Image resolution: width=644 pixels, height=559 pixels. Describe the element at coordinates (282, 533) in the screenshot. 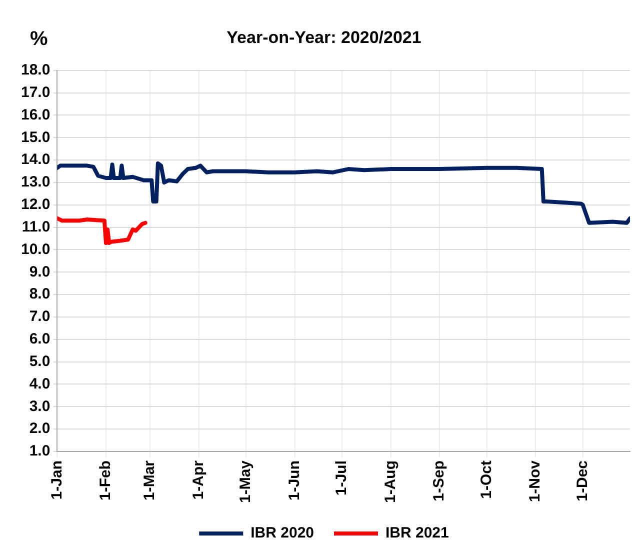

I see `legend-label: IBR 2020` at that location.